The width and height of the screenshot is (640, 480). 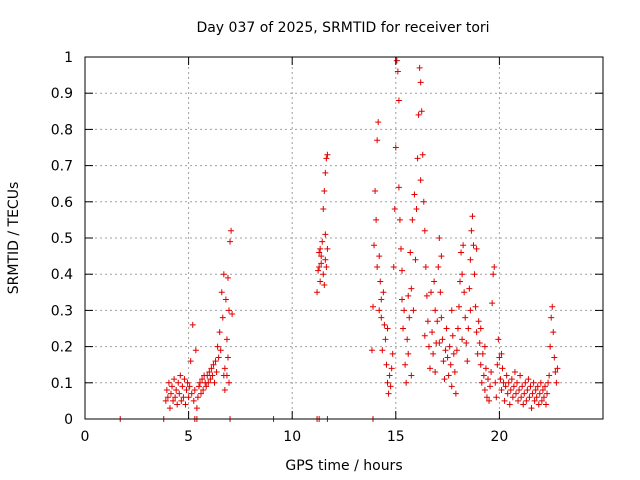 I want to click on y-tick-label: 0.9, so click(x=62, y=94).